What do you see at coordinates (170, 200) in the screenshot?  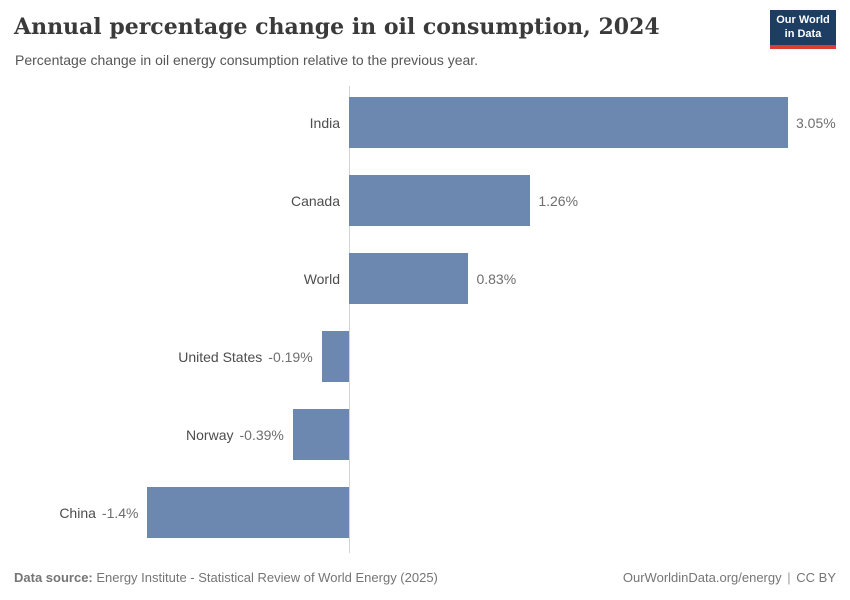 I see `category-label-canada: Canada` at bounding box center [170, 200].